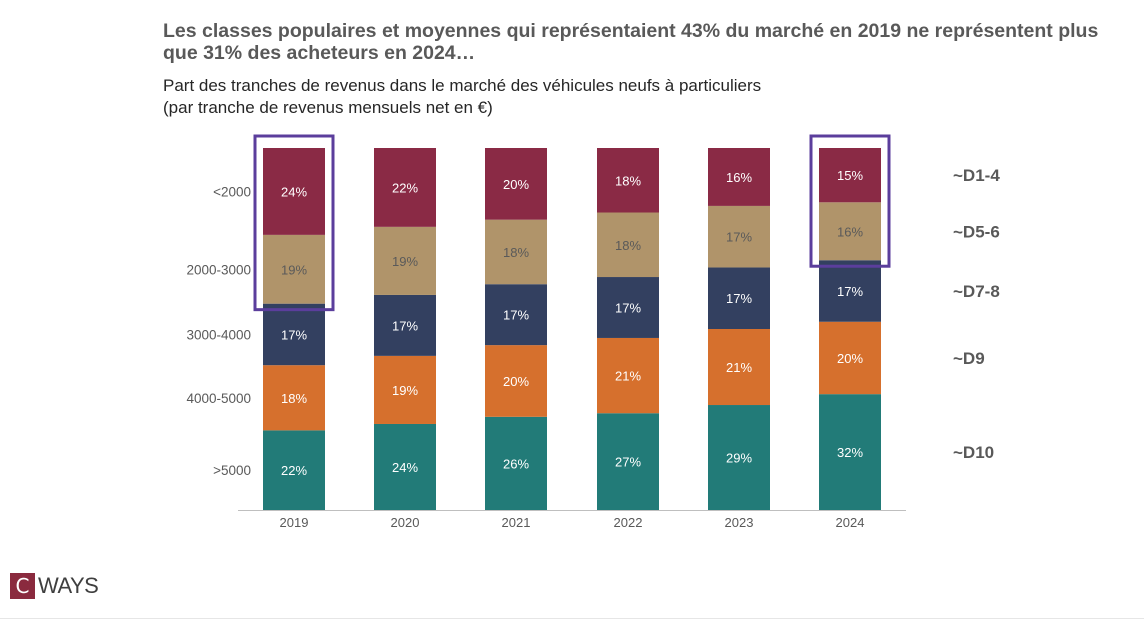  I want to click on decile-label-d7-8: ~D7-8, so click(976, 291).